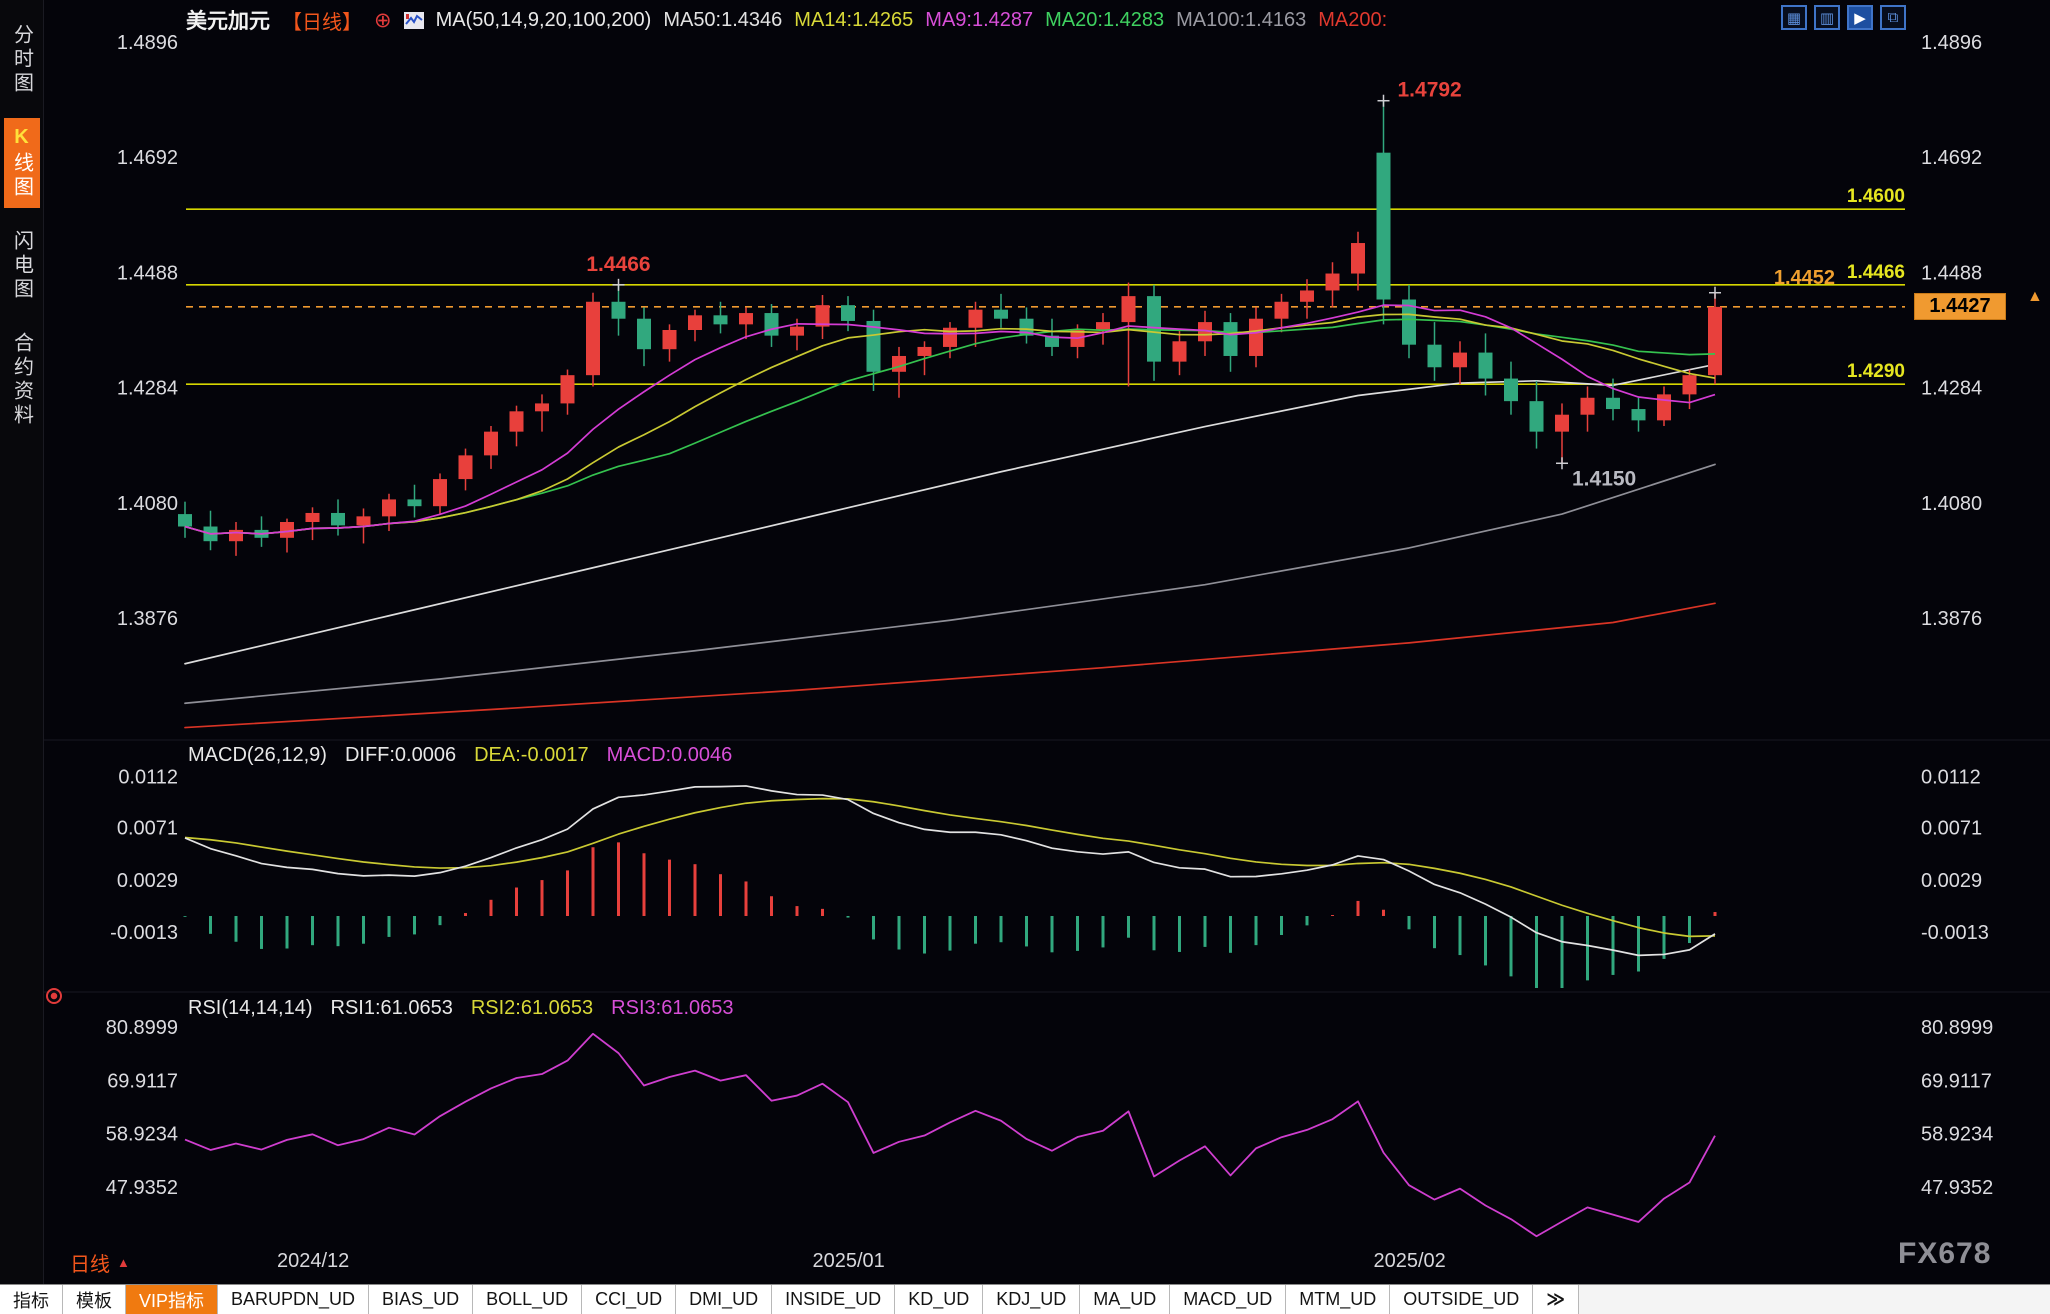 This screenshot has height=1314, width=2050. What do you see at coordinates (849, 1261) in the screenshot?
I see `svg-text: 2025/01` at bounding box center [849, 1261].